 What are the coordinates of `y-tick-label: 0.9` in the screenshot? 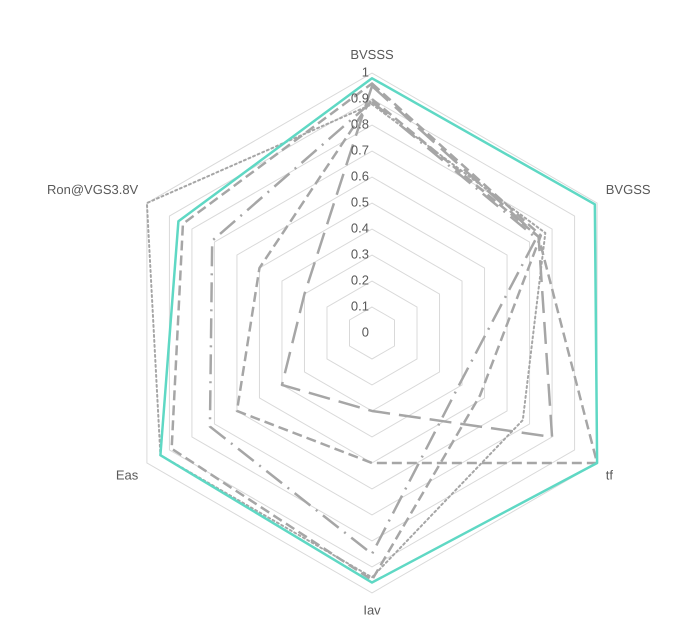 It's located at (359, 98).